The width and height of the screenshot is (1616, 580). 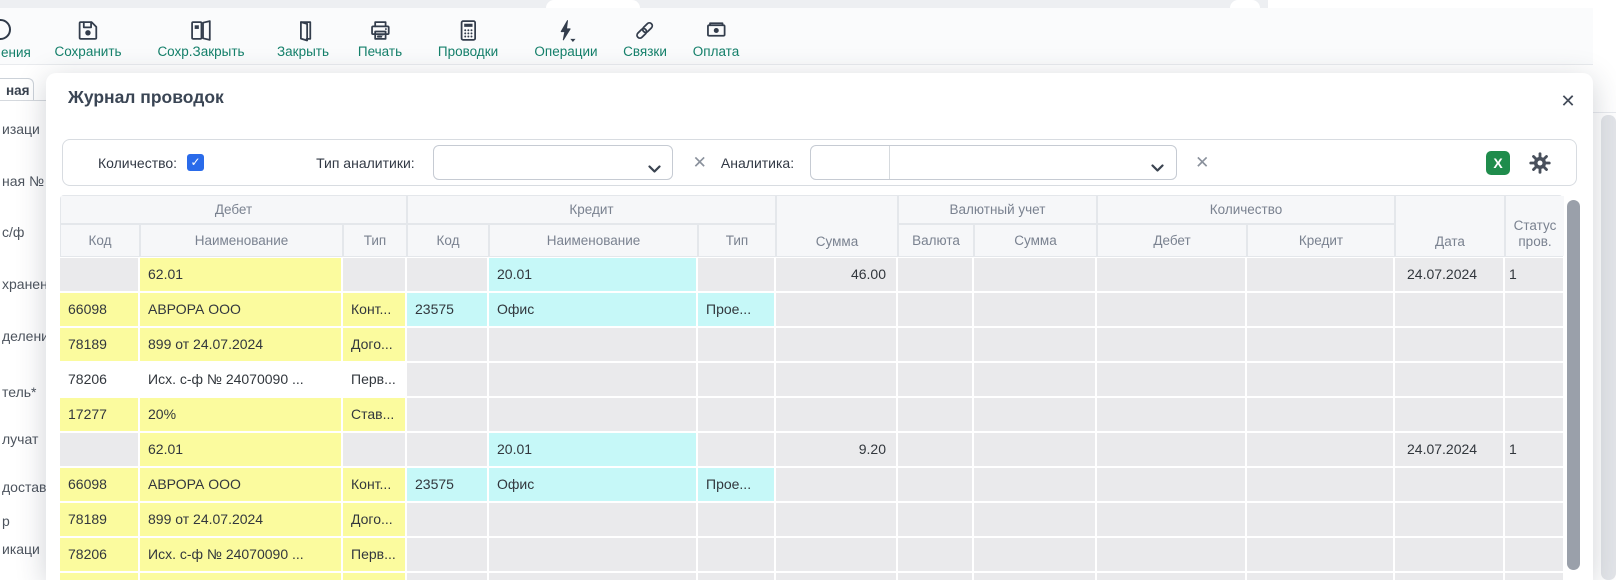 I want to click on table-cell: 20%, so click(x=240, y=414).